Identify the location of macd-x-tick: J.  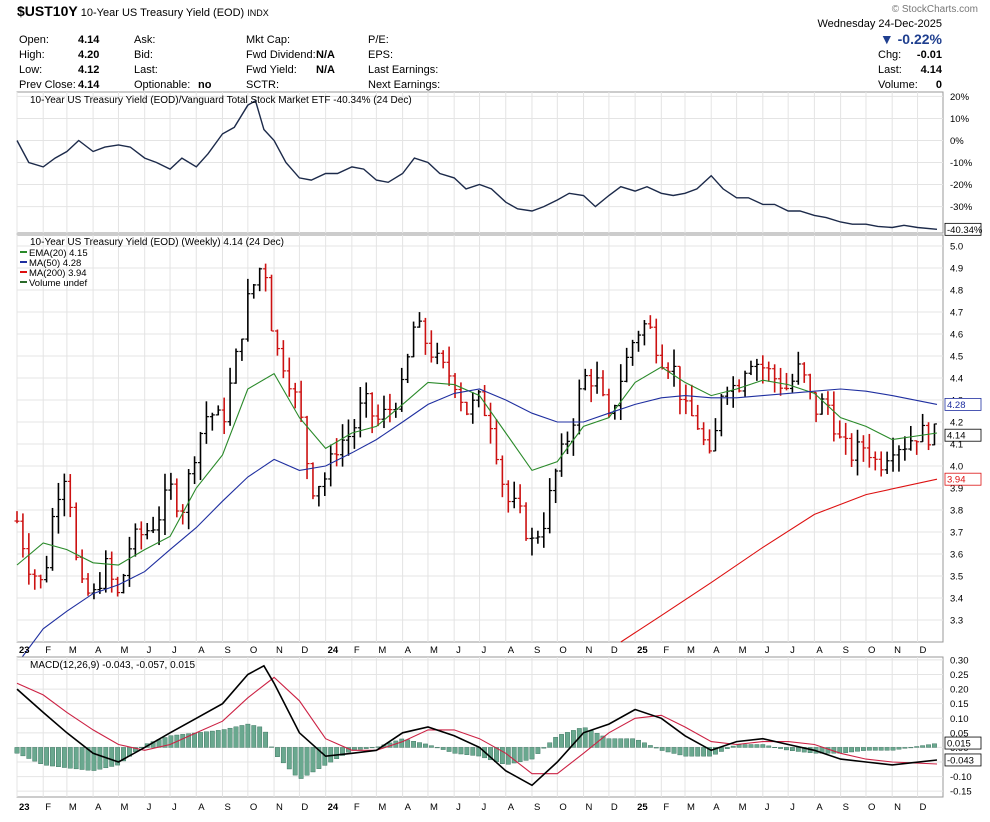
(792, 807).